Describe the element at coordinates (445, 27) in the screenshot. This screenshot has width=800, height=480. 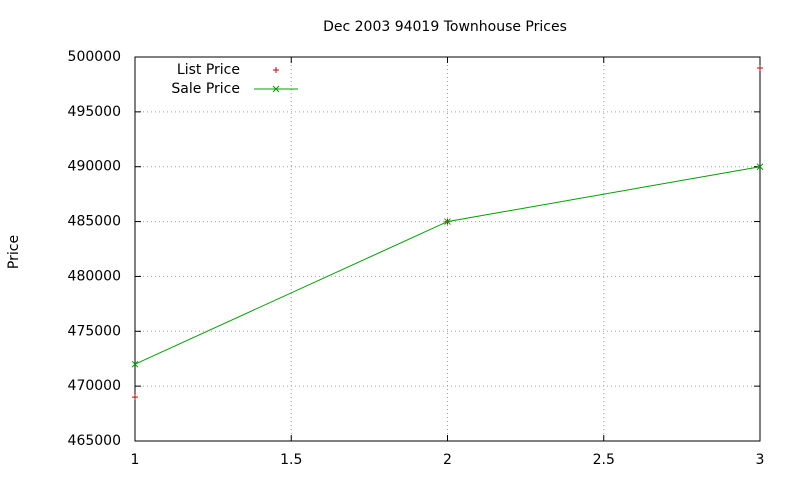
I see `chart-title: Dec 2003 94019 Townhouse Prices` at that location.